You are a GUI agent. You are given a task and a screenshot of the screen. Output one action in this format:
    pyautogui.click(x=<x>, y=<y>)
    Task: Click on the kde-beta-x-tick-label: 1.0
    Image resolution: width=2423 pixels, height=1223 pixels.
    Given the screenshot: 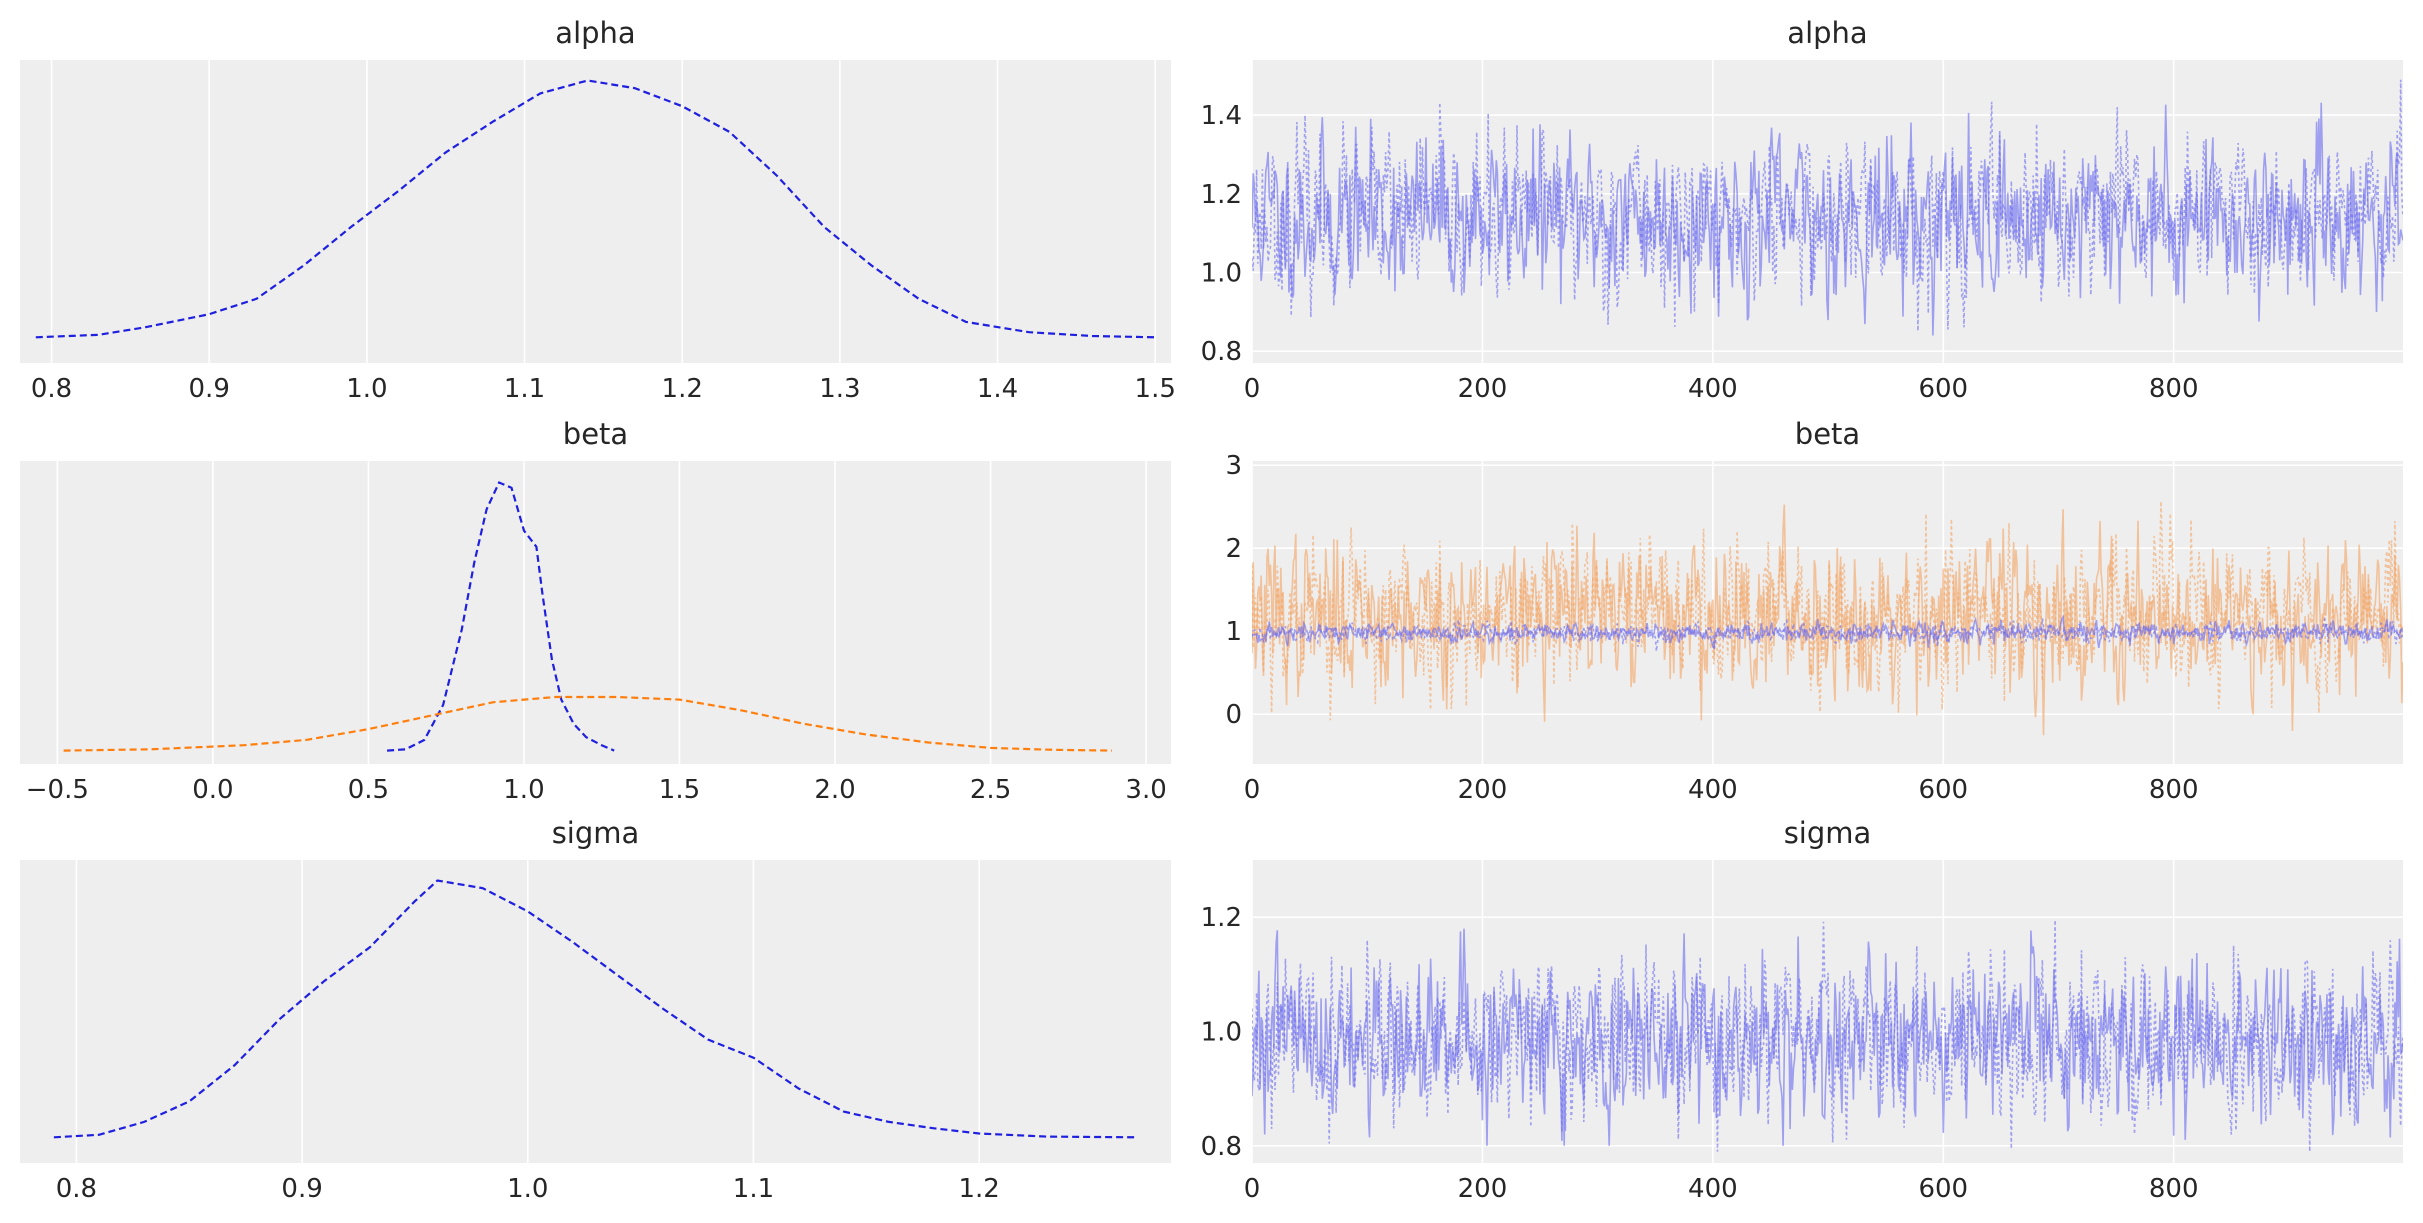 What is the action you would take?
    pyautogui.click(x=523, y=790)
    